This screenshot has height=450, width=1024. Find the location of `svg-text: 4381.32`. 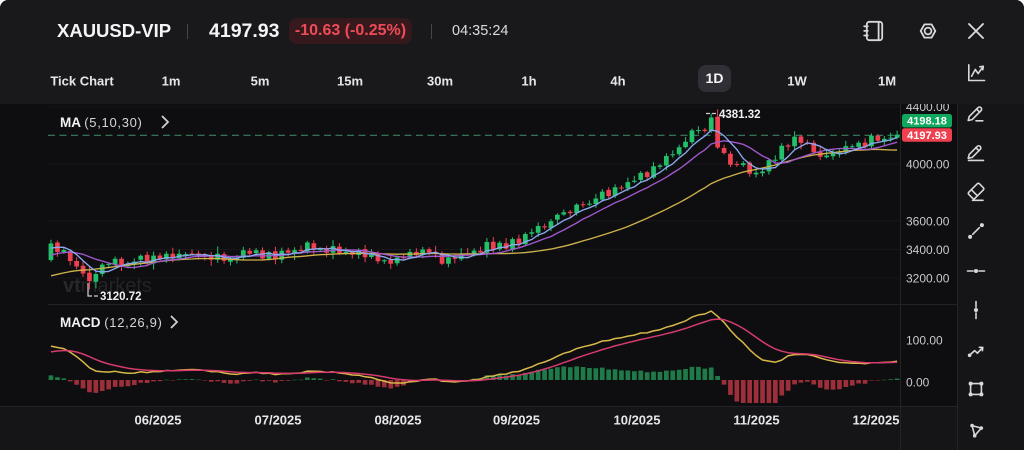

svg-text: 4381.32 is located at coordinates (740, 115).